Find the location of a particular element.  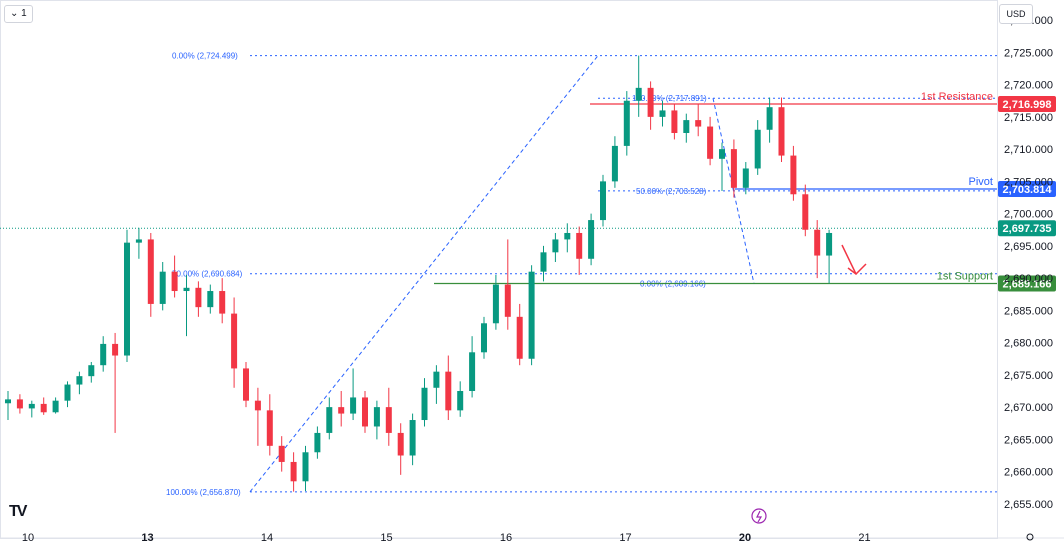

x-tick-label: 13 is located at coordinates (147, 538).